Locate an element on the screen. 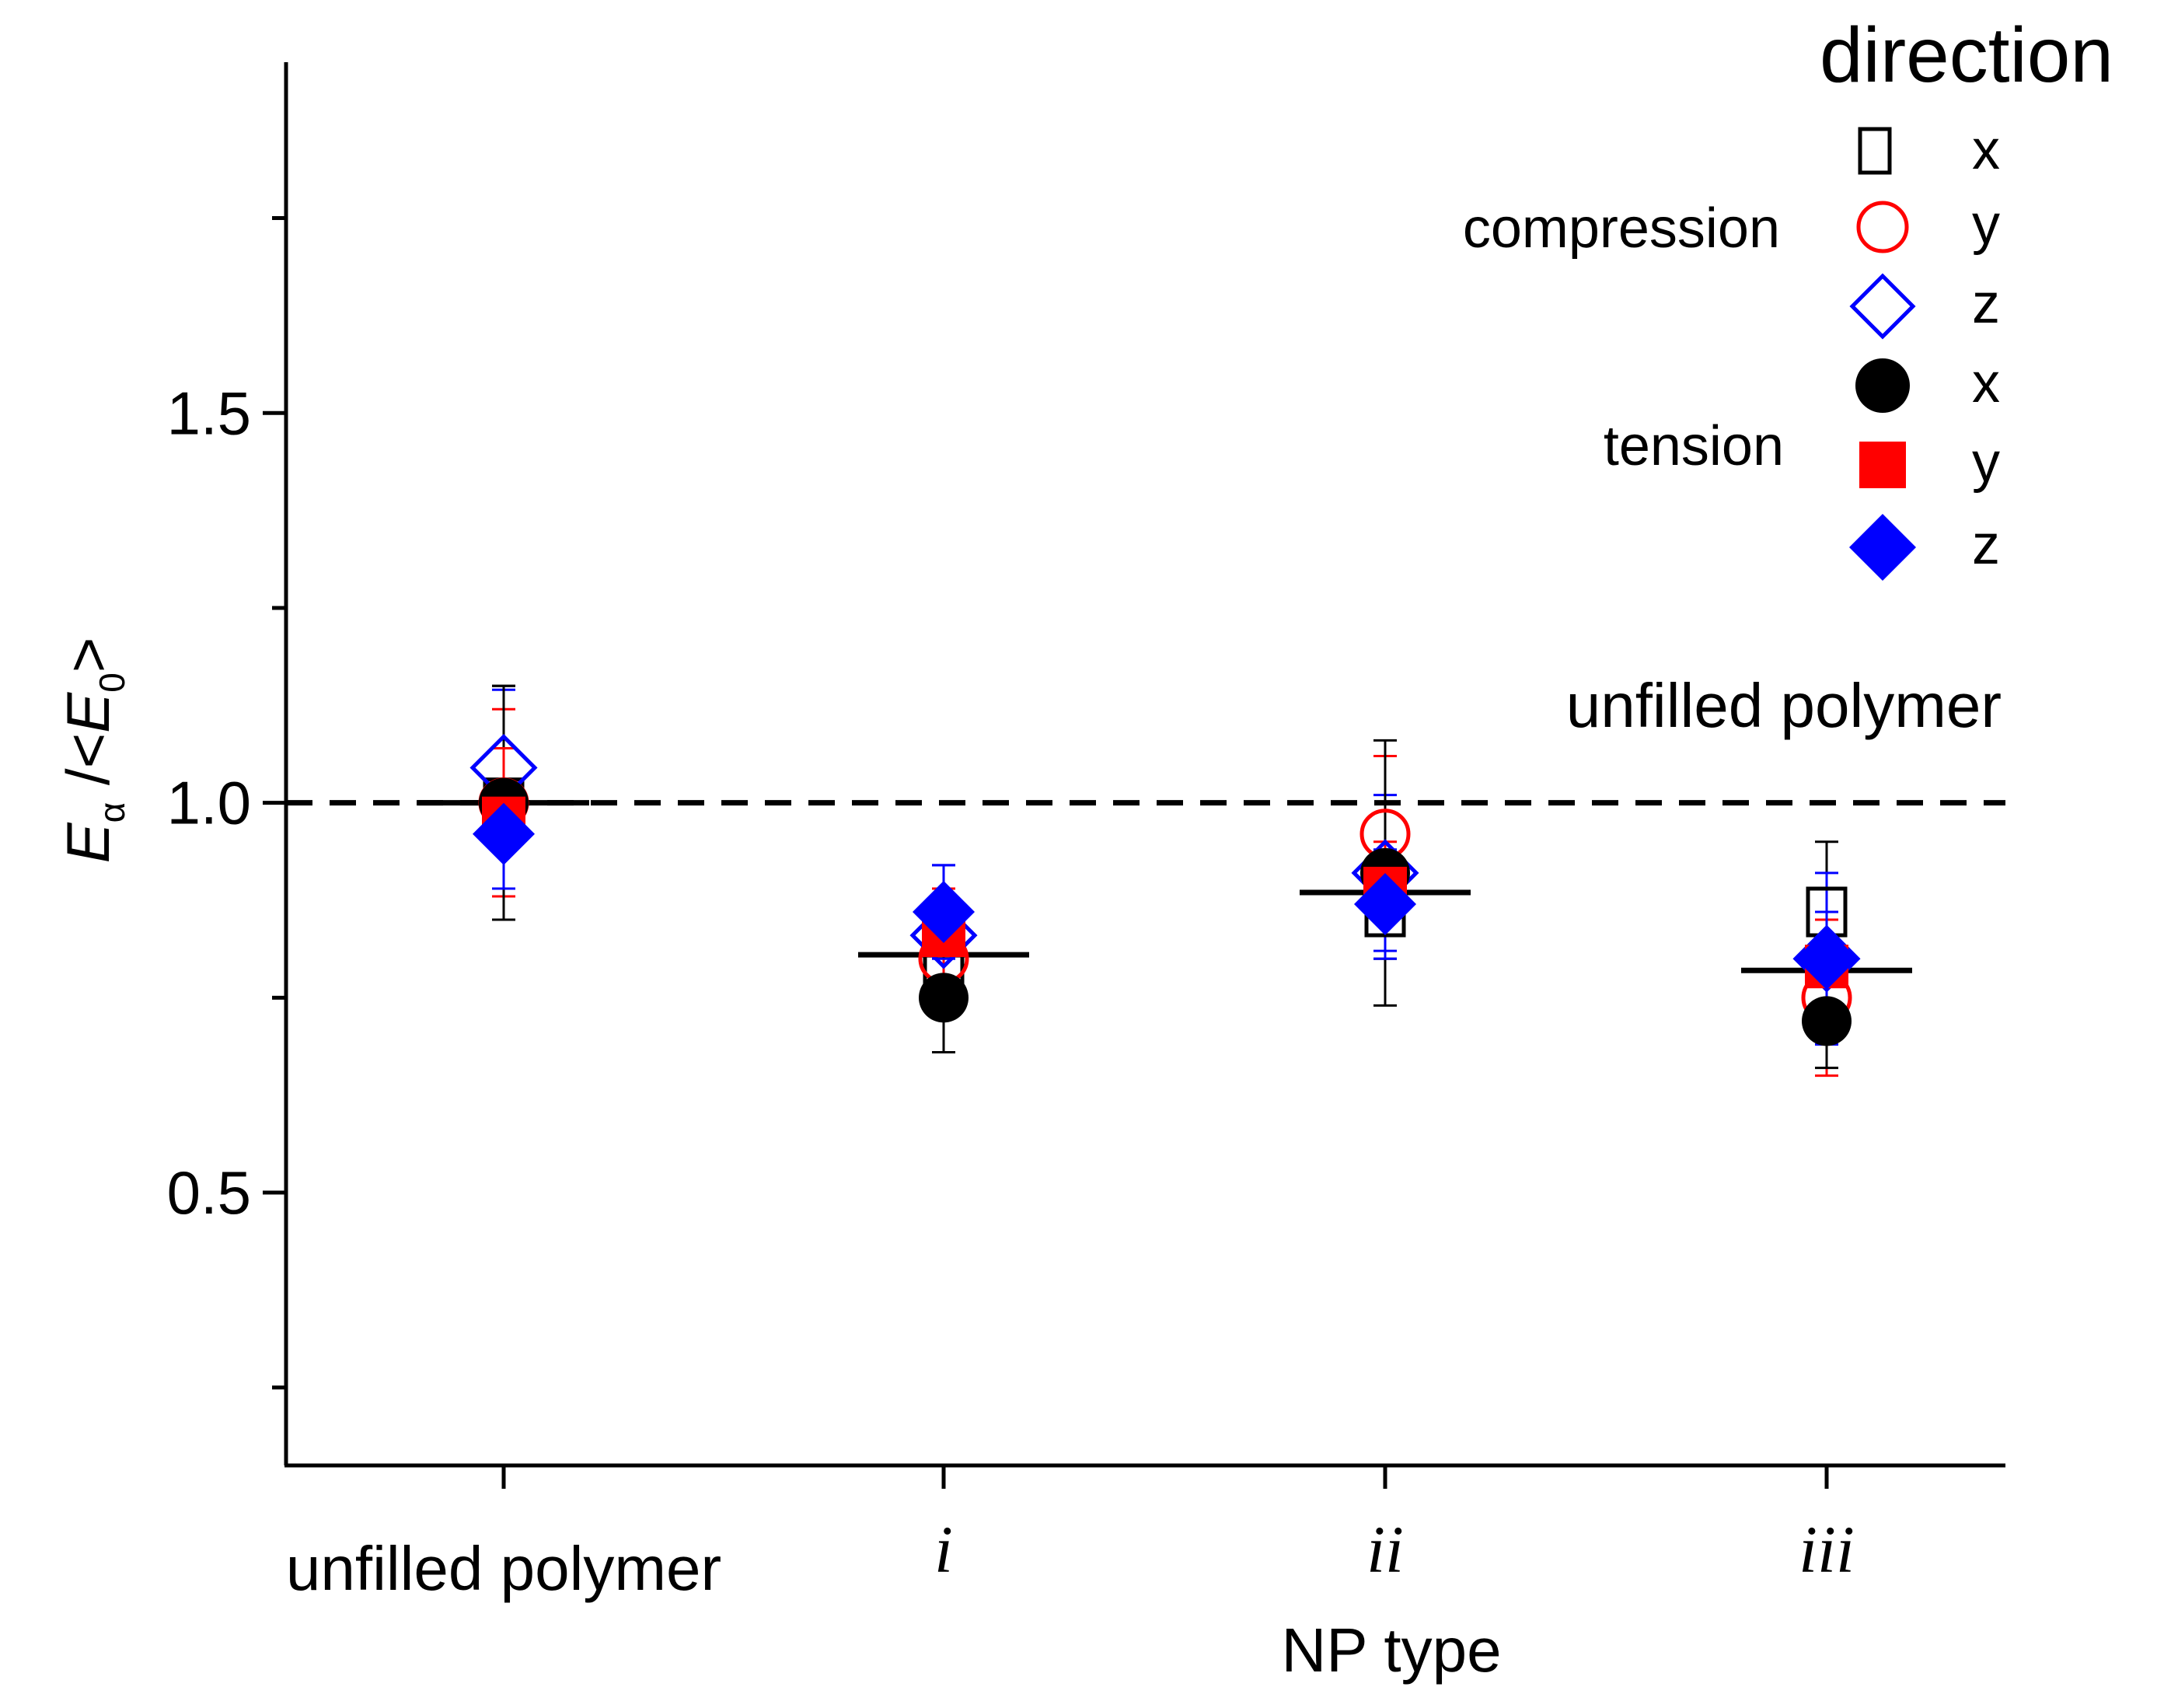 The height and width of the screenshot is (1708, 2157). legend-marker-compression-z is located at coordinates (1883, 306).